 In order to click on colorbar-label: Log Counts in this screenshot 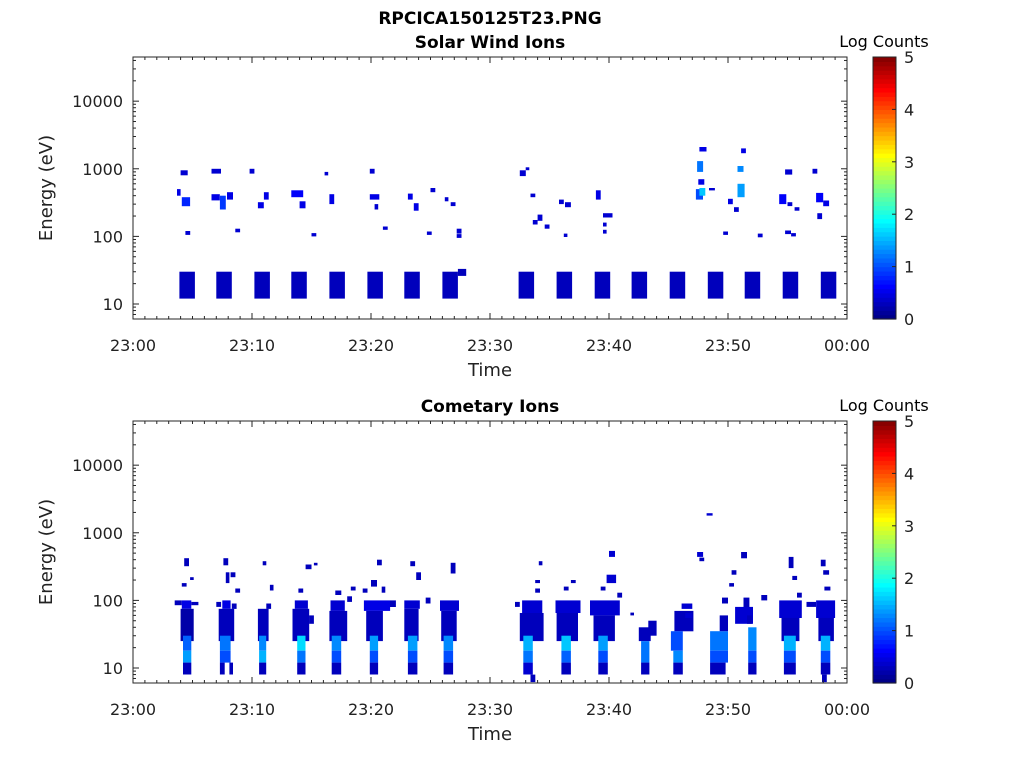, I will do `click(884, 405)`.